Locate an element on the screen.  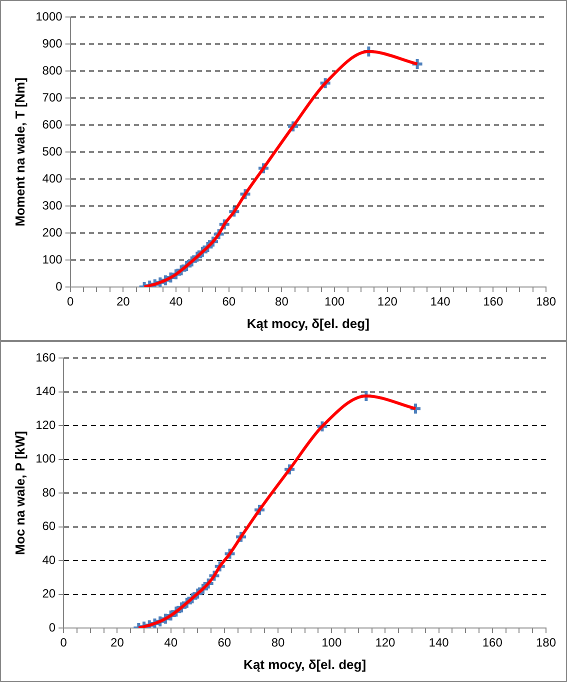
y-tick-label: 60 is located at coordinates (49, 526).